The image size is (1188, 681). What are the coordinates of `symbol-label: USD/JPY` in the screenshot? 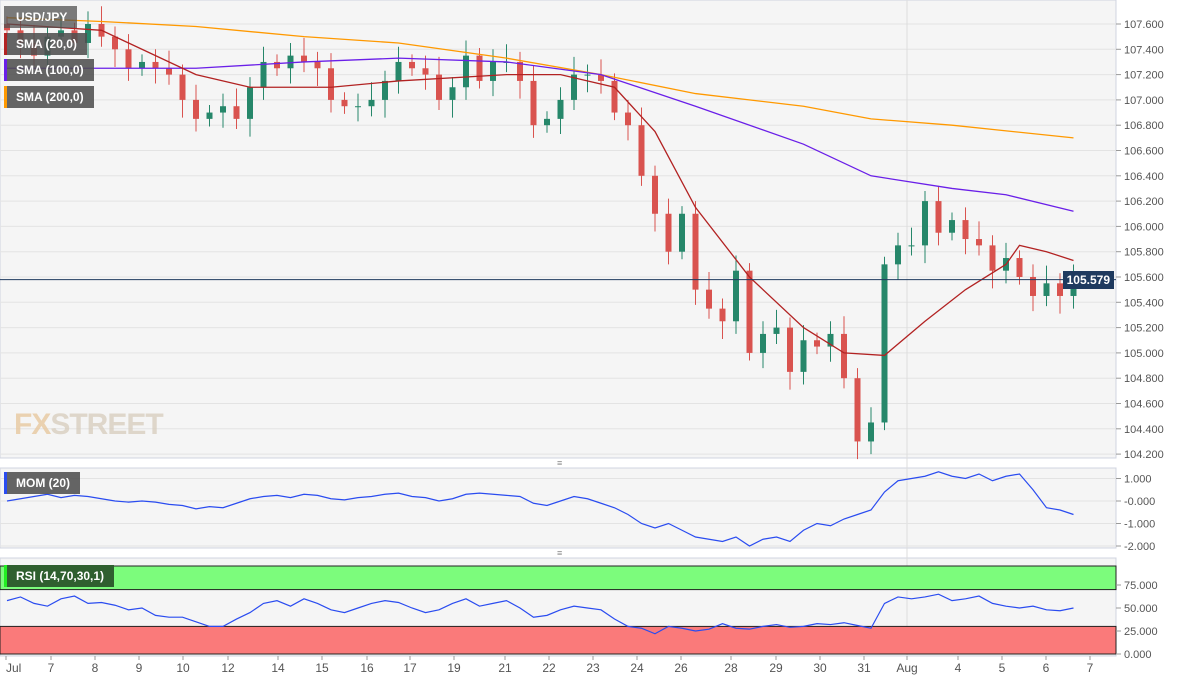 It's located at (42, 17).